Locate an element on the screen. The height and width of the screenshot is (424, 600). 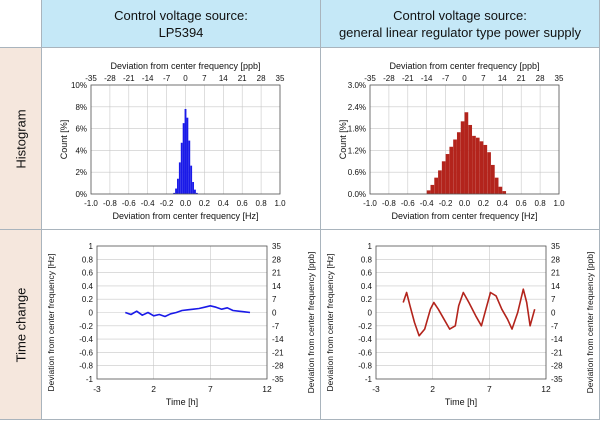
y-tick-label: 0.0% is located at coordinates (357, 194).